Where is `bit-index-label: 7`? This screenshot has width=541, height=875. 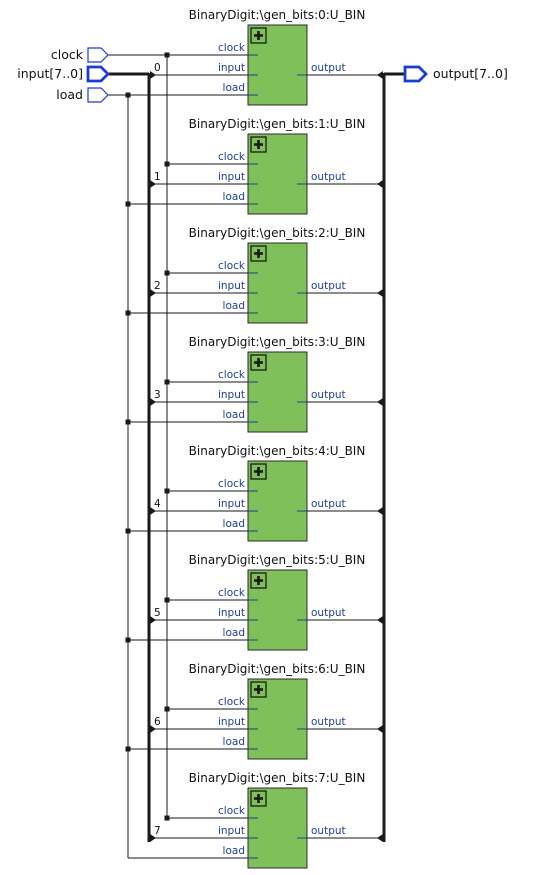
bit-index-label: 7 is located at coordinates (157, 831).